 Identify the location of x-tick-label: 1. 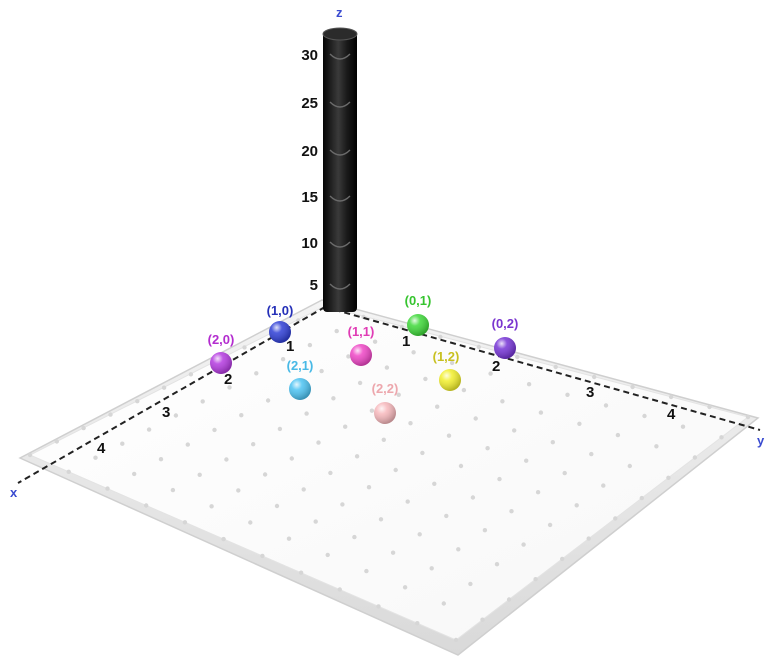
(290, 346).